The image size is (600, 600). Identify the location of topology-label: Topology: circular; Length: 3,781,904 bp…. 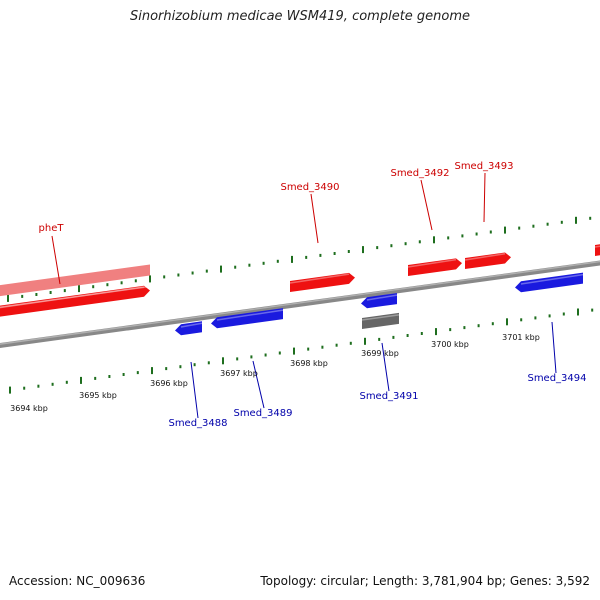
(425, 581).